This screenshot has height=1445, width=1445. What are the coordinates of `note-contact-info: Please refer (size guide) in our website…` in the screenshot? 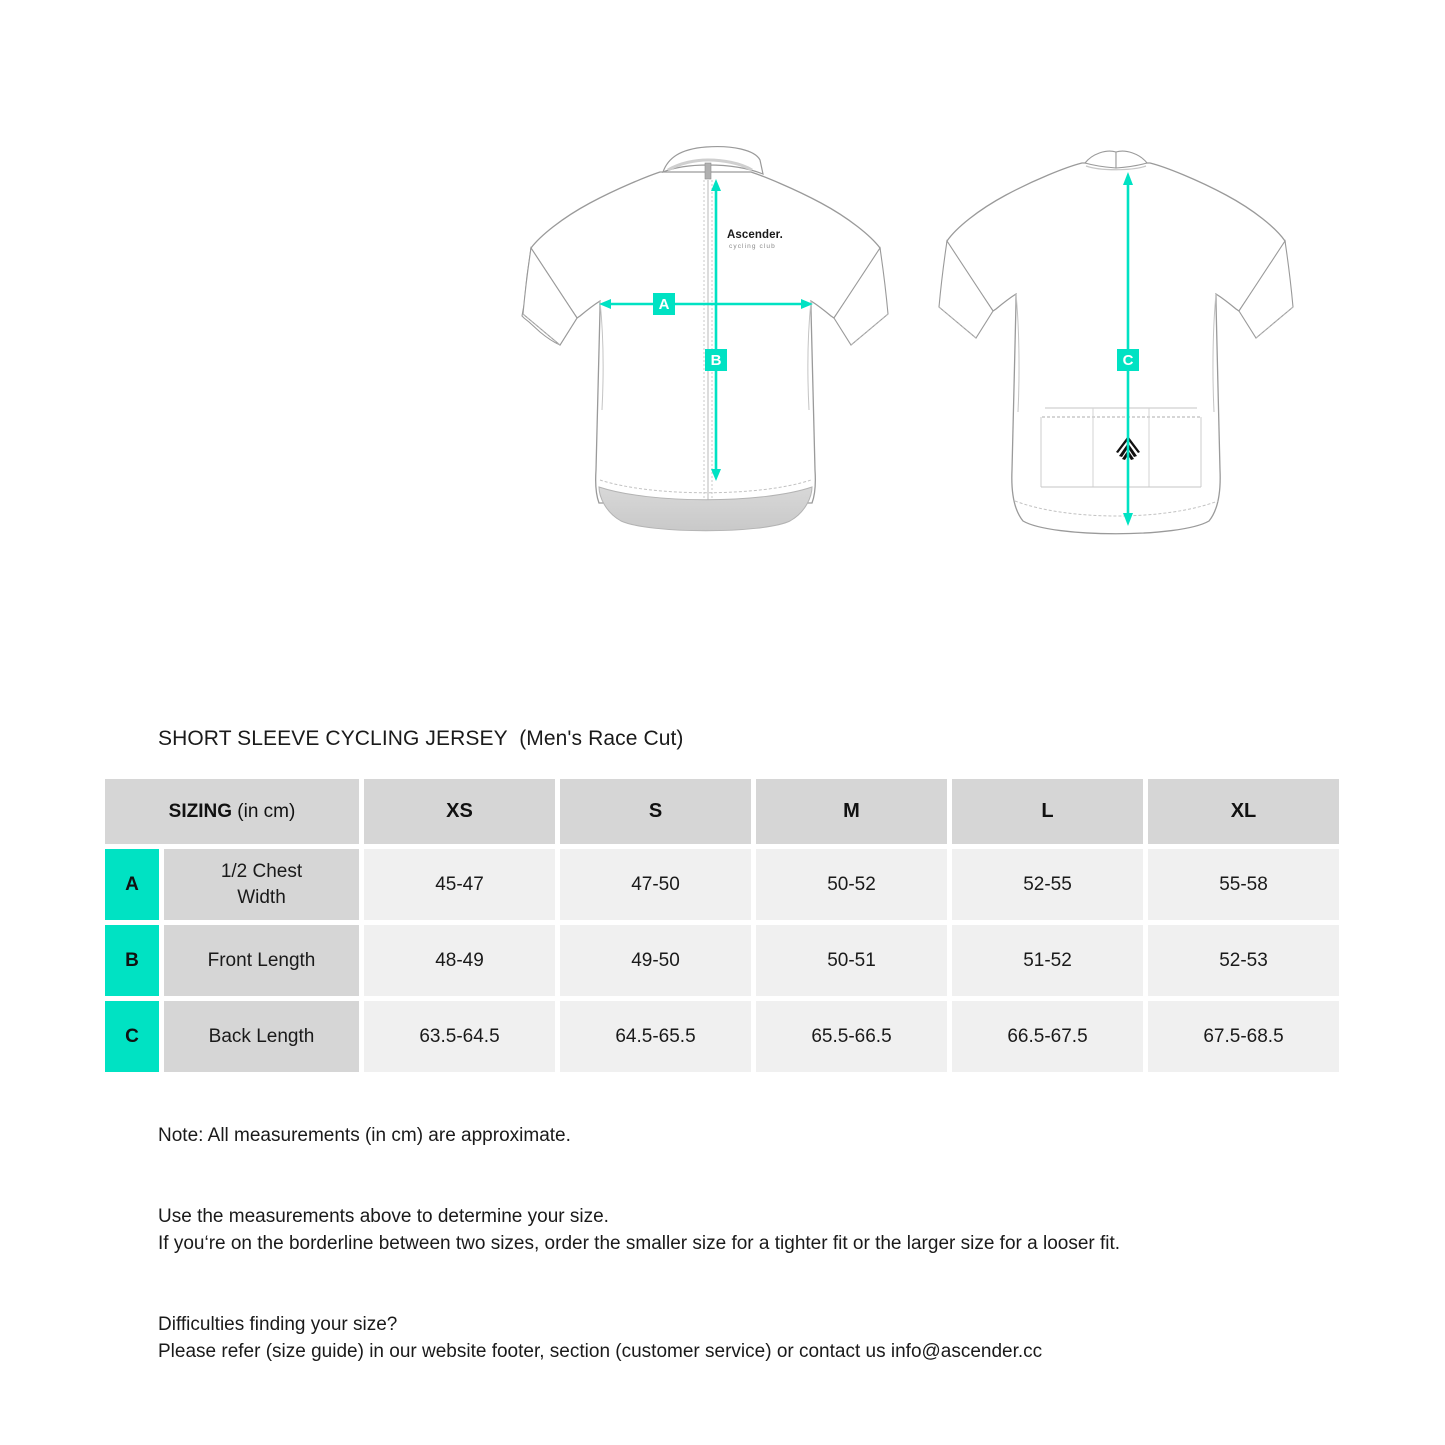 It's located at (600, 1351).